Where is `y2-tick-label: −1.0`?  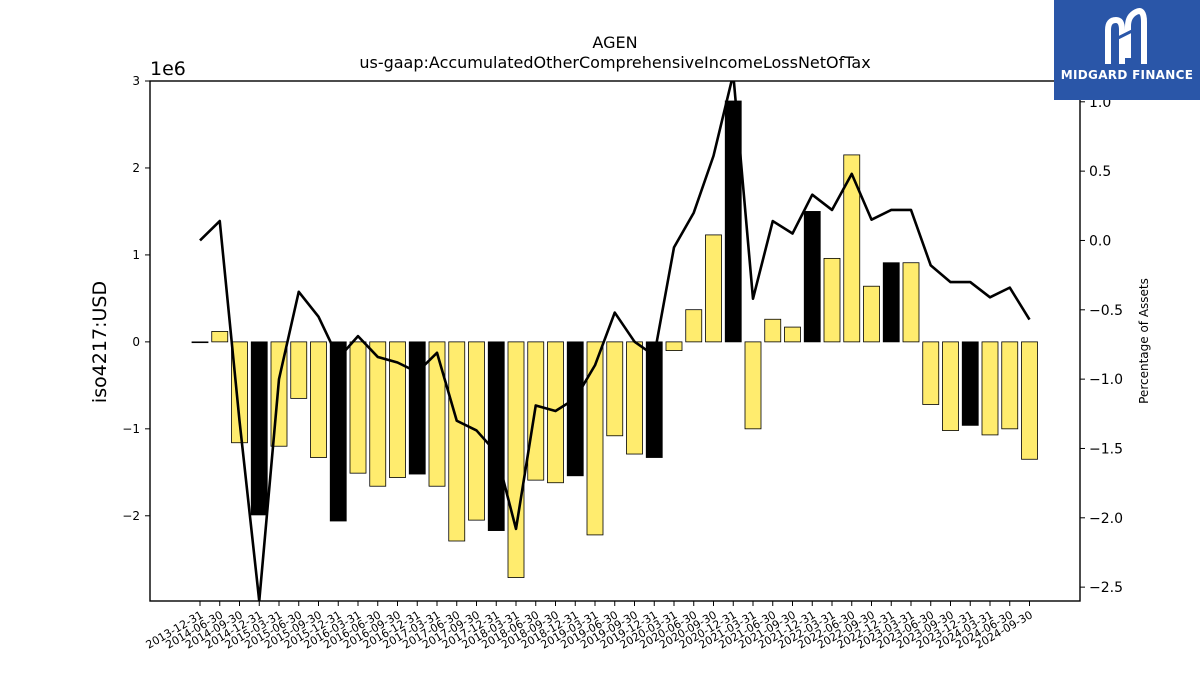
y2-tick-label: −1.0 is located at coordinates (1106, 380).